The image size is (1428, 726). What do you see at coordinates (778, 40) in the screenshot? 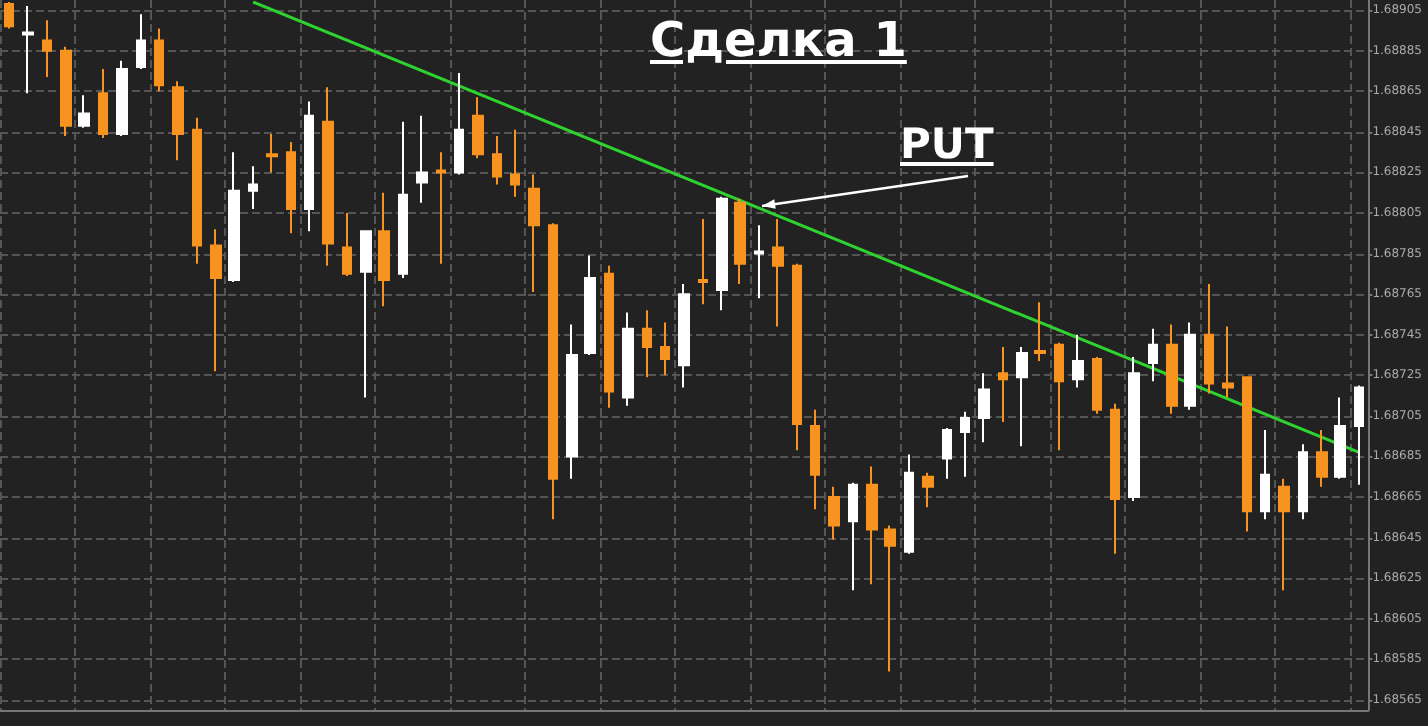
I see `chart-title: Сделка 1` at bounding box center [778, 40].